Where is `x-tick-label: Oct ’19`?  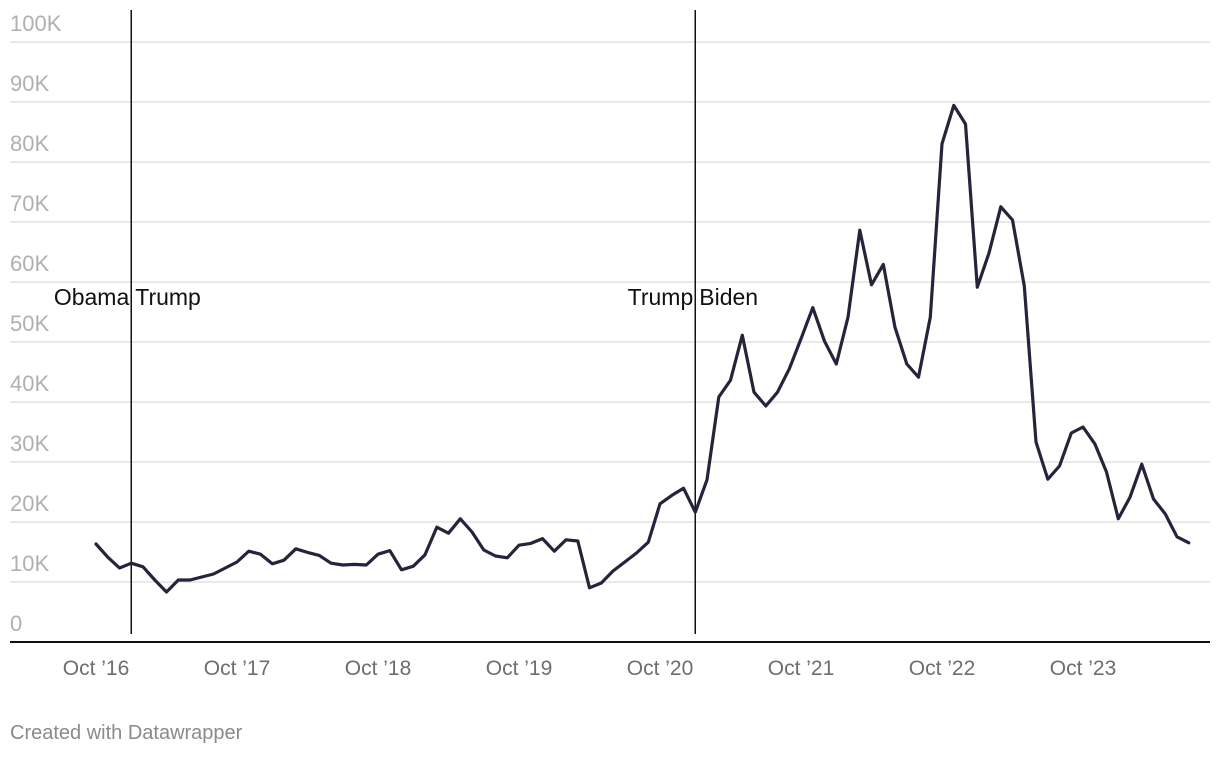
x-tick-label: Oct ’19 is located at coordinates (519, 668).